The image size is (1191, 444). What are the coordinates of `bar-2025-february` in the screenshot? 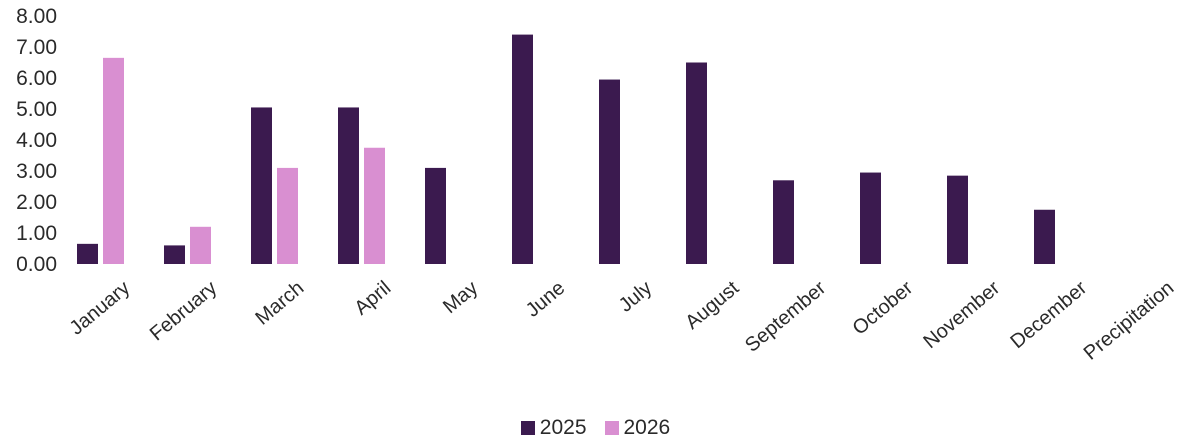 It's located at (174, 254).